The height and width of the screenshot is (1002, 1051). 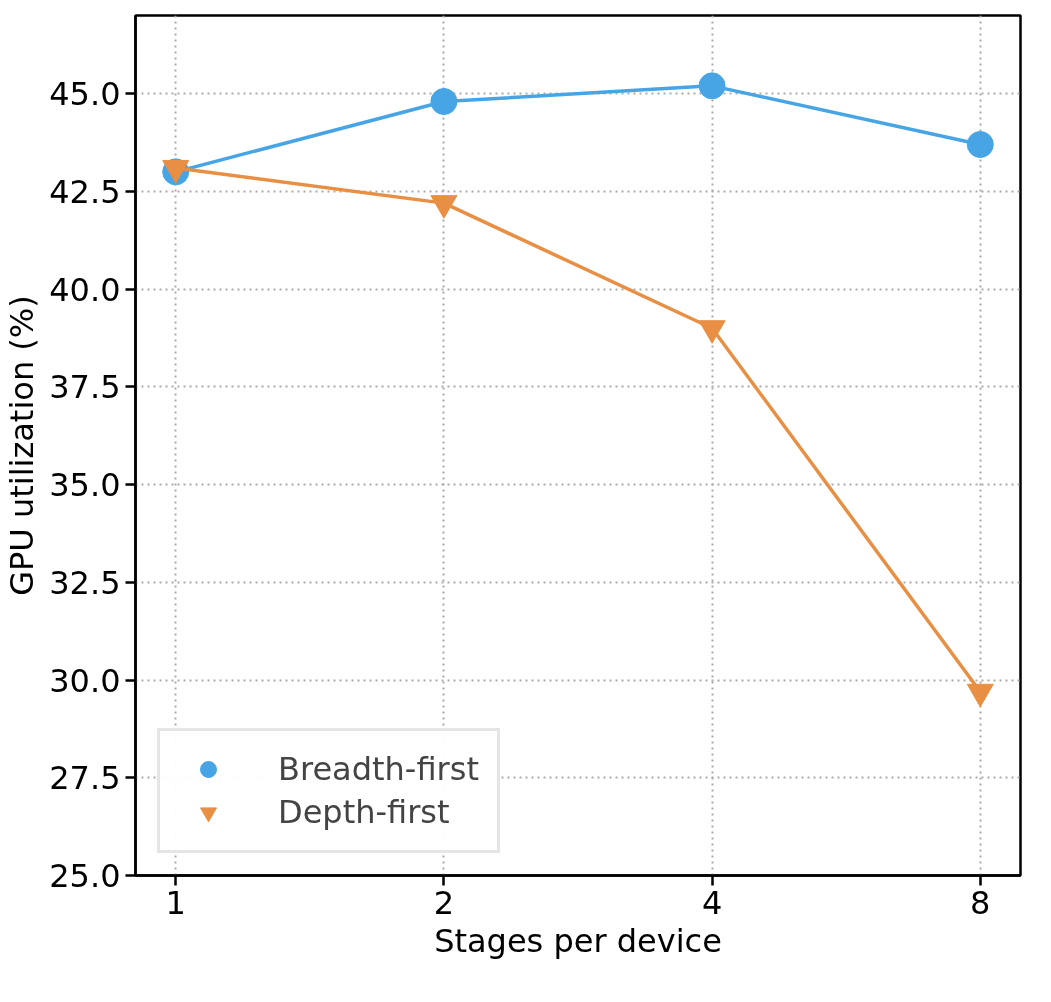 What do you see at coordinates (85, 582) in the screenshot?
I see `y-tick-label: 32.5` at bounding box center [85, 582].